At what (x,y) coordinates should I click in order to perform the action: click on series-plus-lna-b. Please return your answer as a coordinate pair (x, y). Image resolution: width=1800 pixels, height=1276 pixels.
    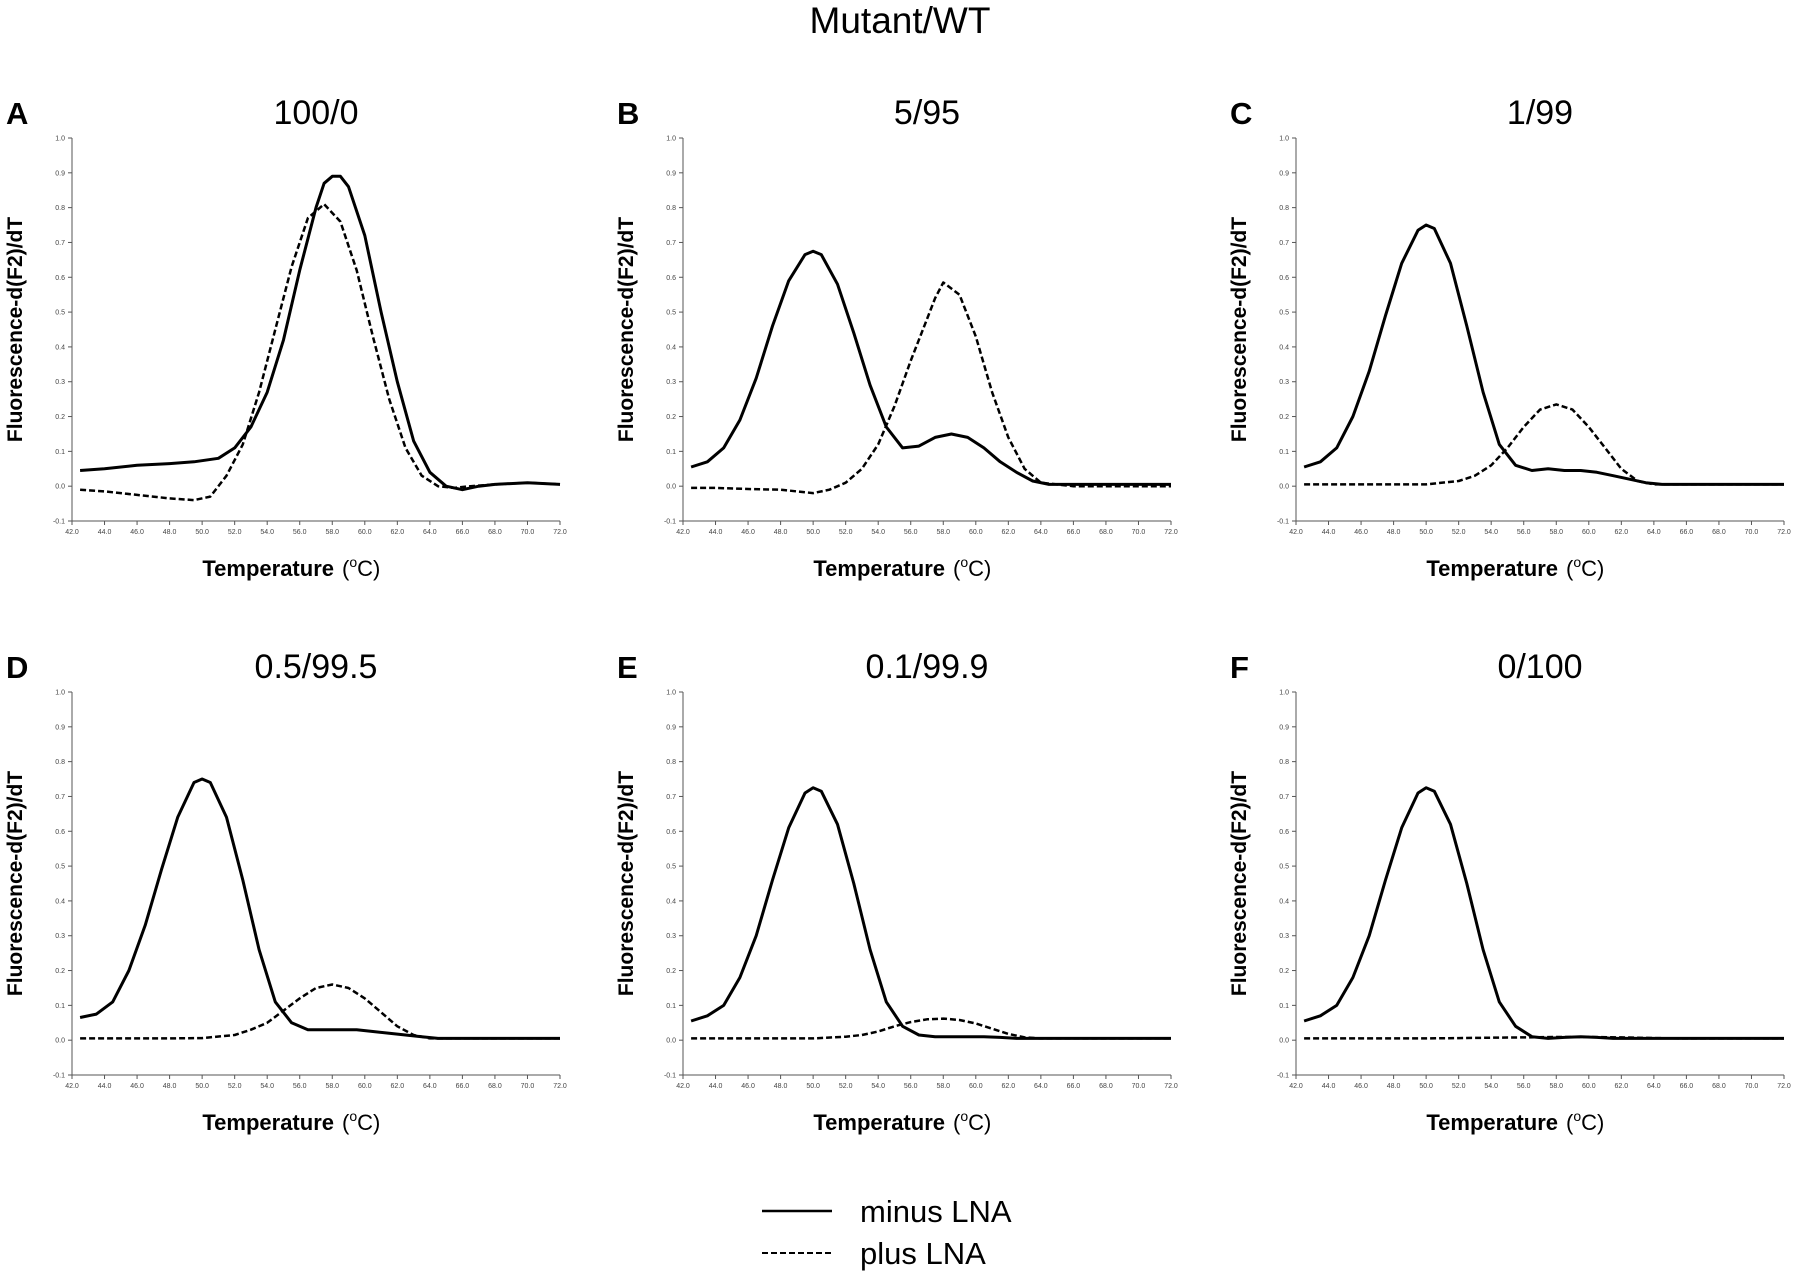
    Looking at the image, I should click on (931, 388).